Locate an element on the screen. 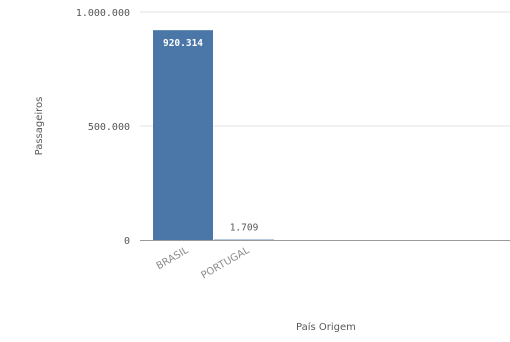 The height and width of the screenshot is (342, 510). bar-portugal is located at coordinates (244, 240).